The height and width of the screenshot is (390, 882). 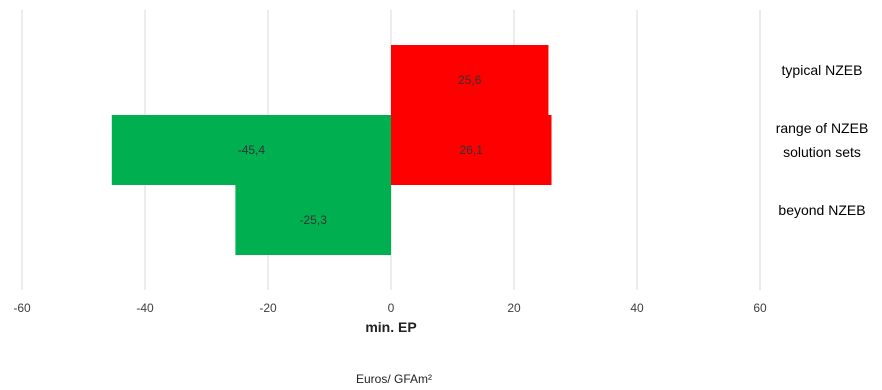 What do you see at coordinates (394, 379) in the screenshot?
I see `units-label: Euros/ GFAm²` at bounding box center [394, 379].